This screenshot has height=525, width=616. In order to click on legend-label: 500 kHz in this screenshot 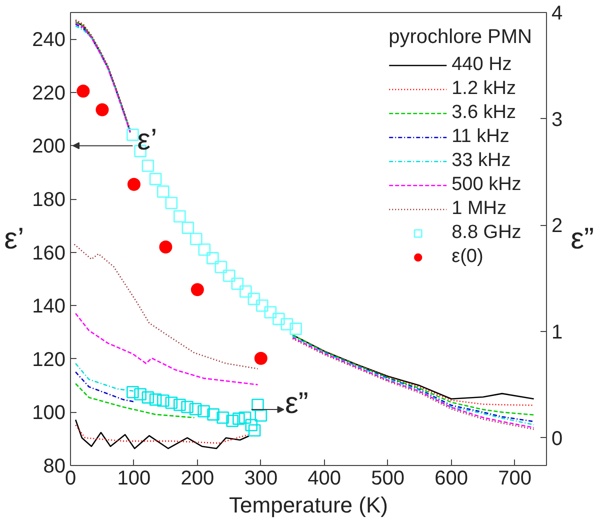, I will do `click(487, 185)`.